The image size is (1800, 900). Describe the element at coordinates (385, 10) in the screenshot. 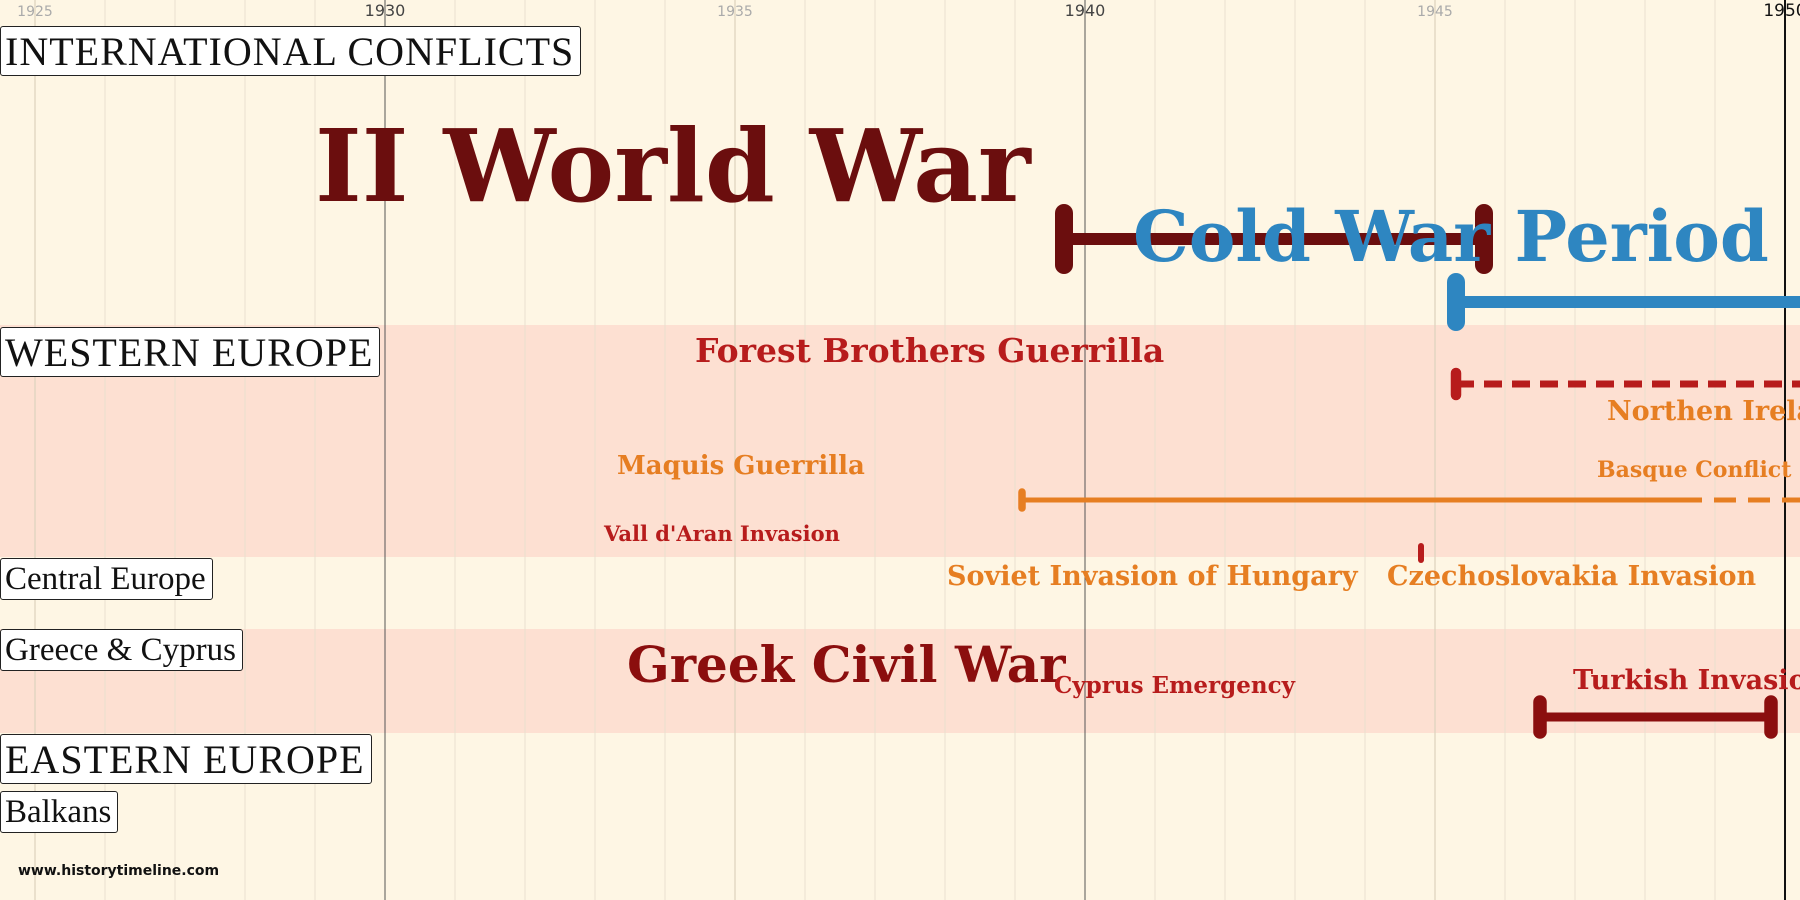

I see `tick-label-1930: 1930` at that location.